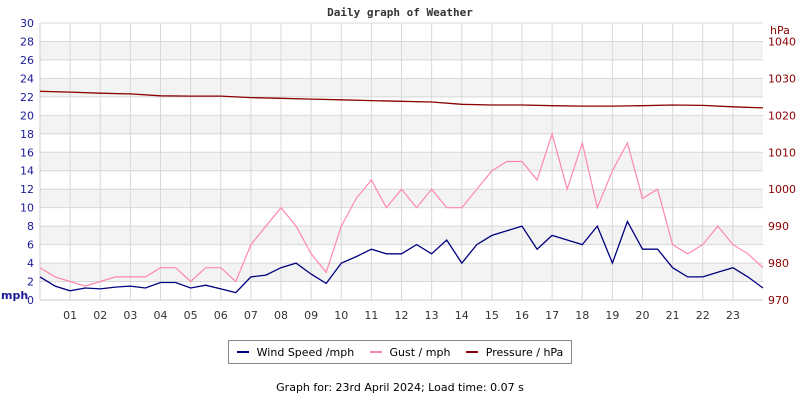  What do you see at coordinates (582, 315) in the screenshot?
I see `x-tick-label: 18` at bounding box center [582, 315].